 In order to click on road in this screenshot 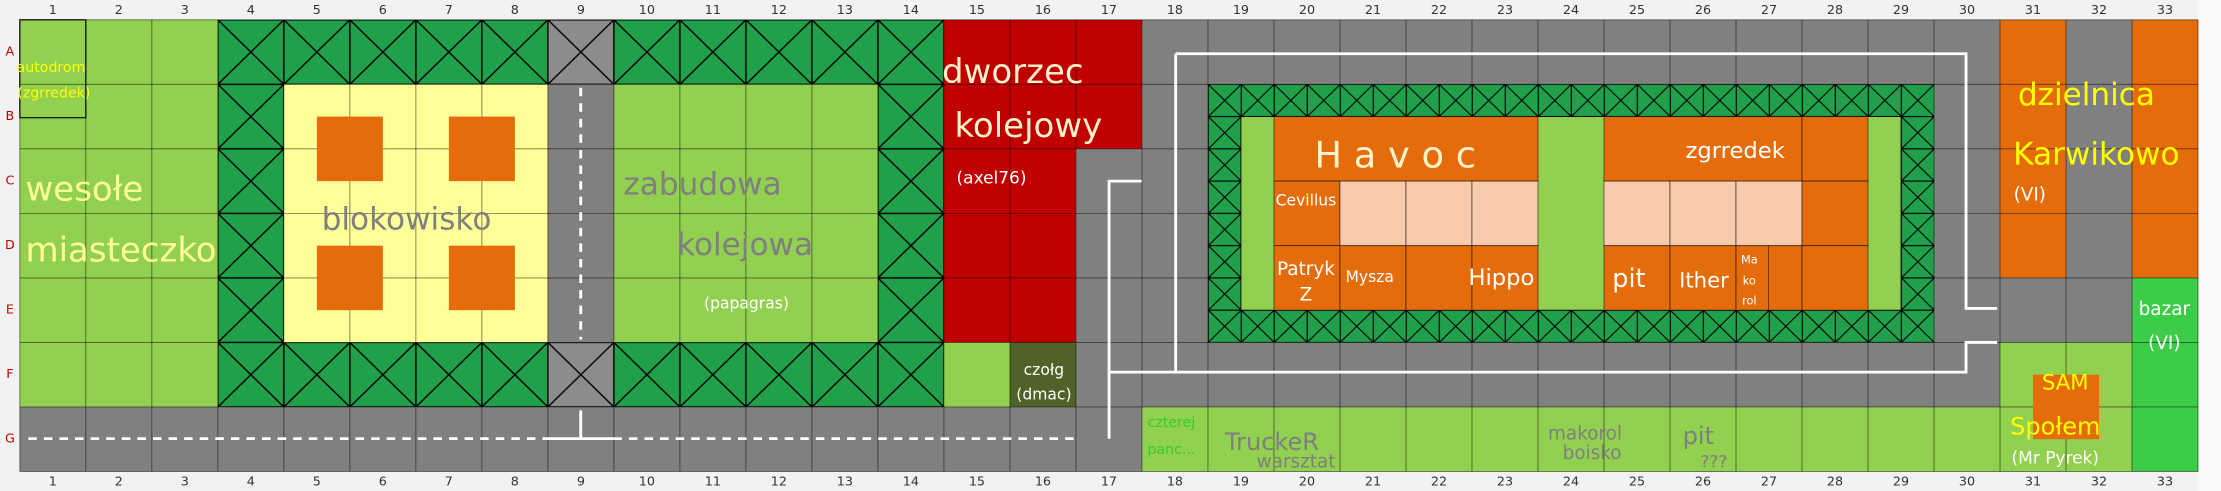, I will do `click(2099, 181)`.